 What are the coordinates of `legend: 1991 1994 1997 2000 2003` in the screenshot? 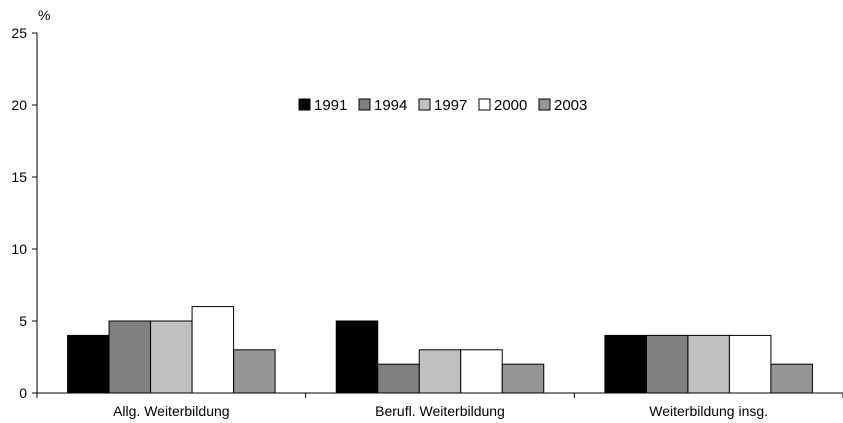 It's located at (442, 105).